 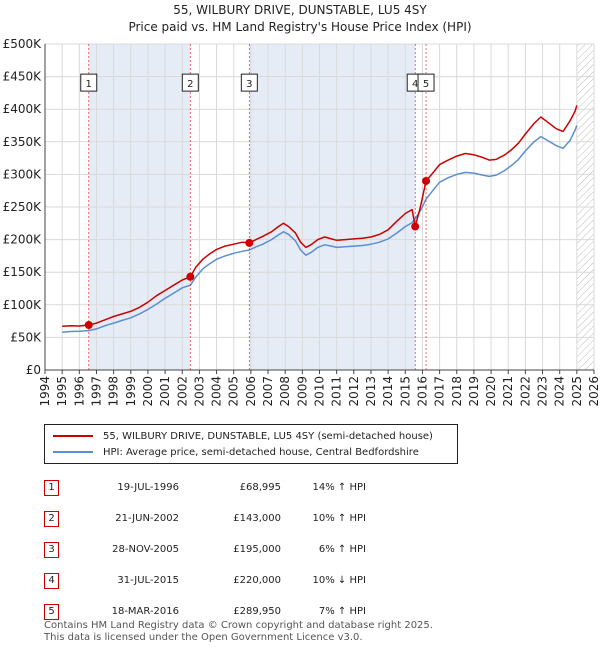 What do you see at coordinates (148, 487) in the screenshot?
I see `sale-date: 19-JUL-1996` at bounding box center [148, 487].